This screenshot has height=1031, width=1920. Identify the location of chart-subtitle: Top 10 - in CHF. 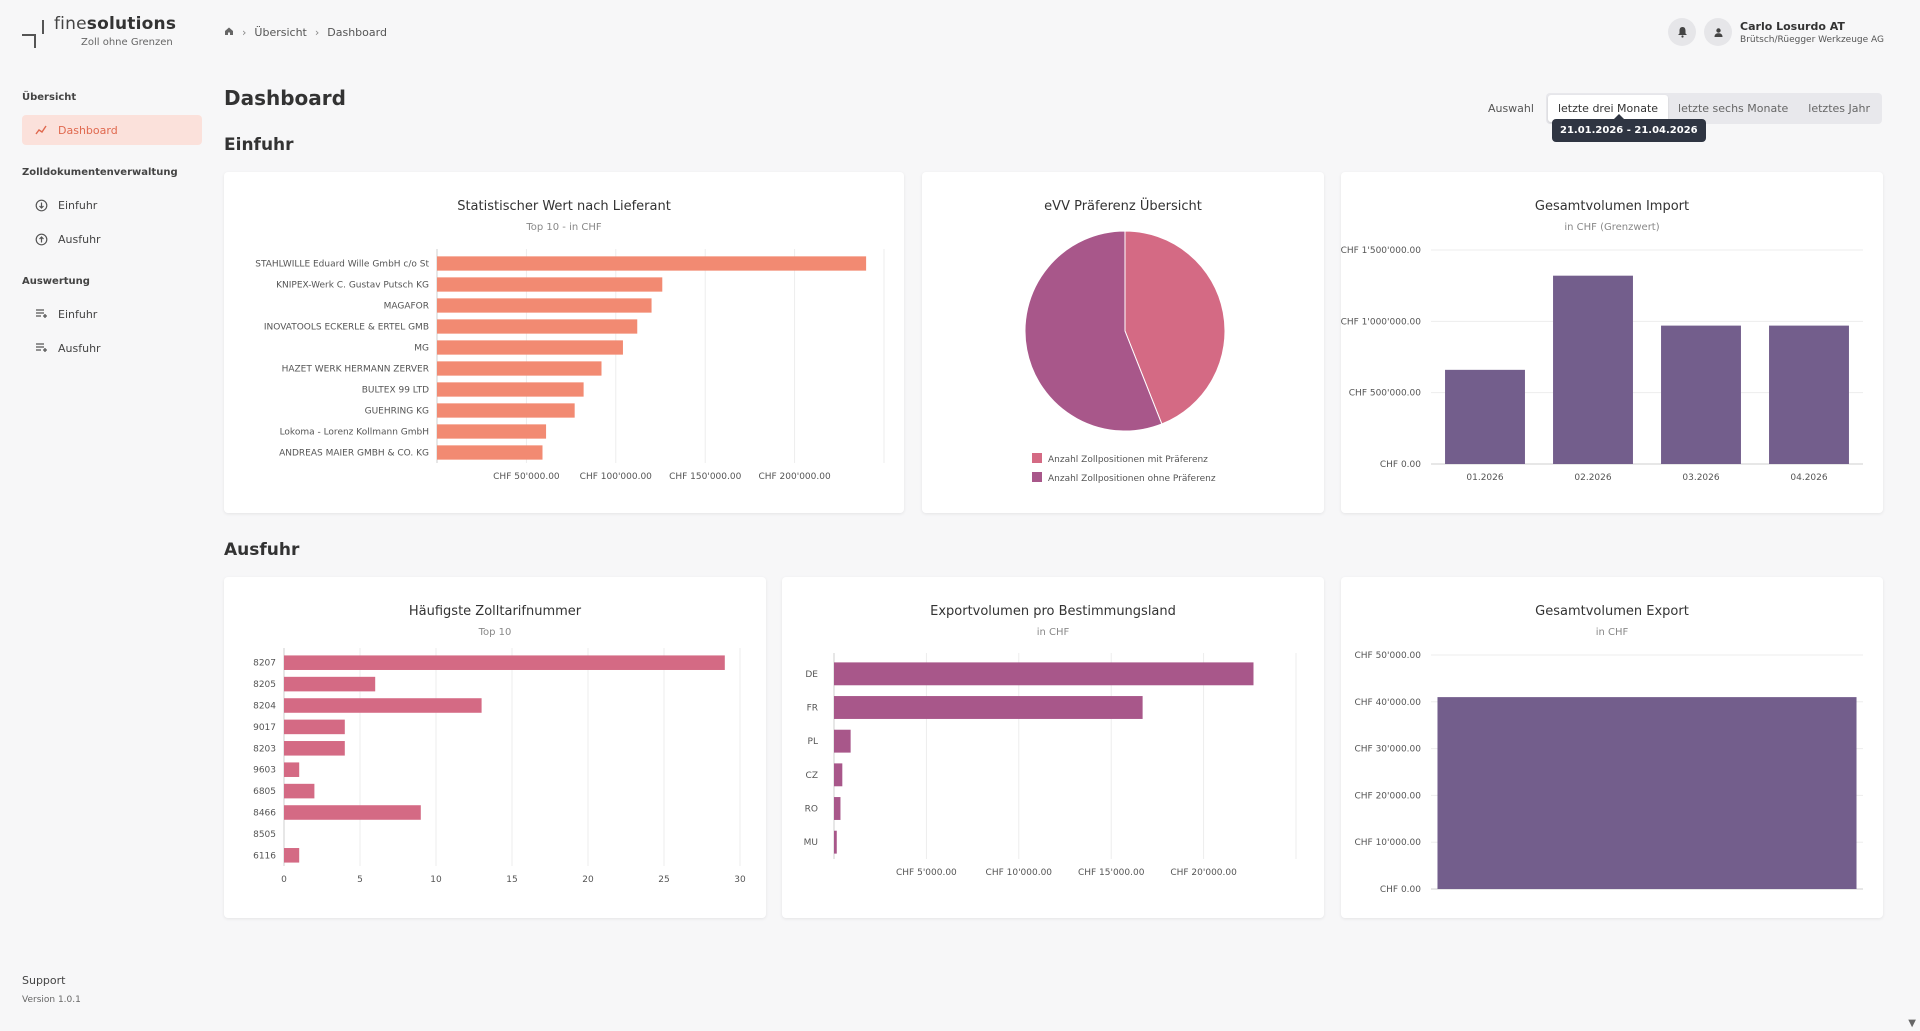
(564, 227).